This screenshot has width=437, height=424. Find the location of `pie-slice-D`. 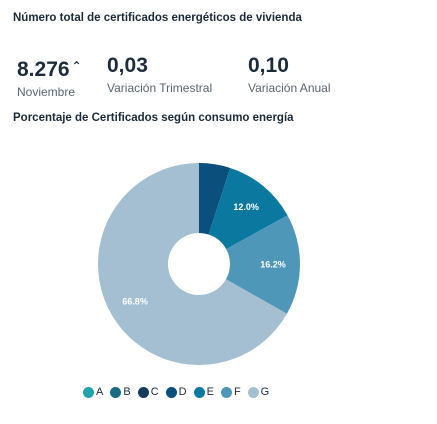

pie-slice-D is located at coordinates (215, 199).